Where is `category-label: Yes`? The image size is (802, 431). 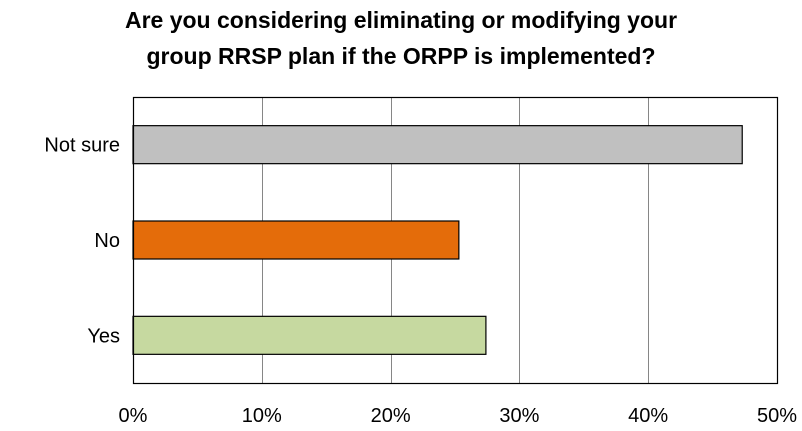
category-label: Yes is located at coordinates (103, 336).